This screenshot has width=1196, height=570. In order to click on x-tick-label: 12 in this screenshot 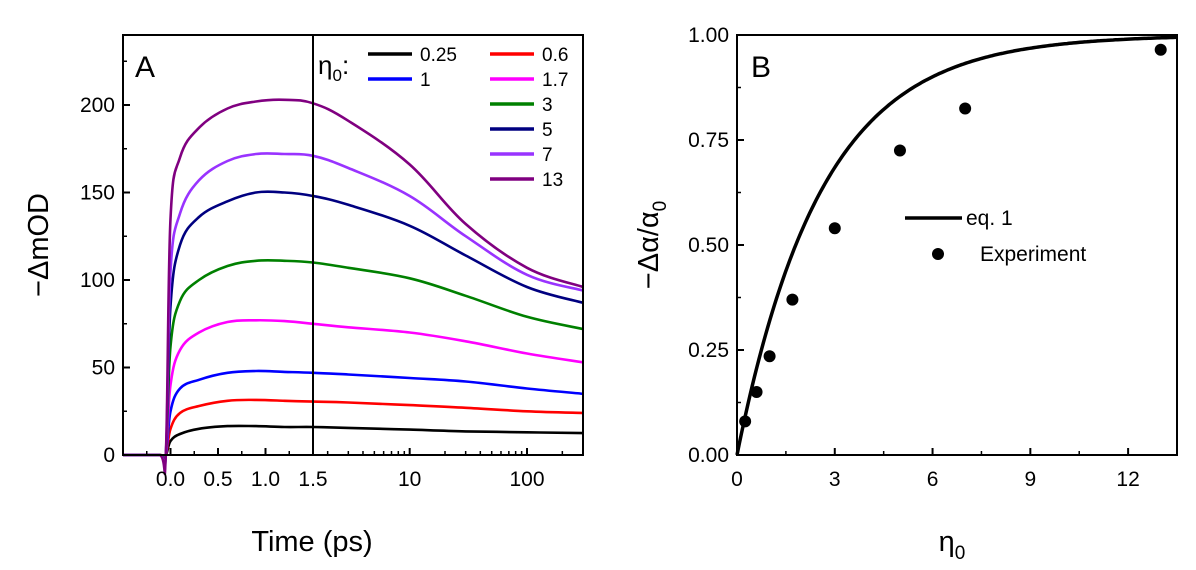, I will do `click(1127, 479)`.